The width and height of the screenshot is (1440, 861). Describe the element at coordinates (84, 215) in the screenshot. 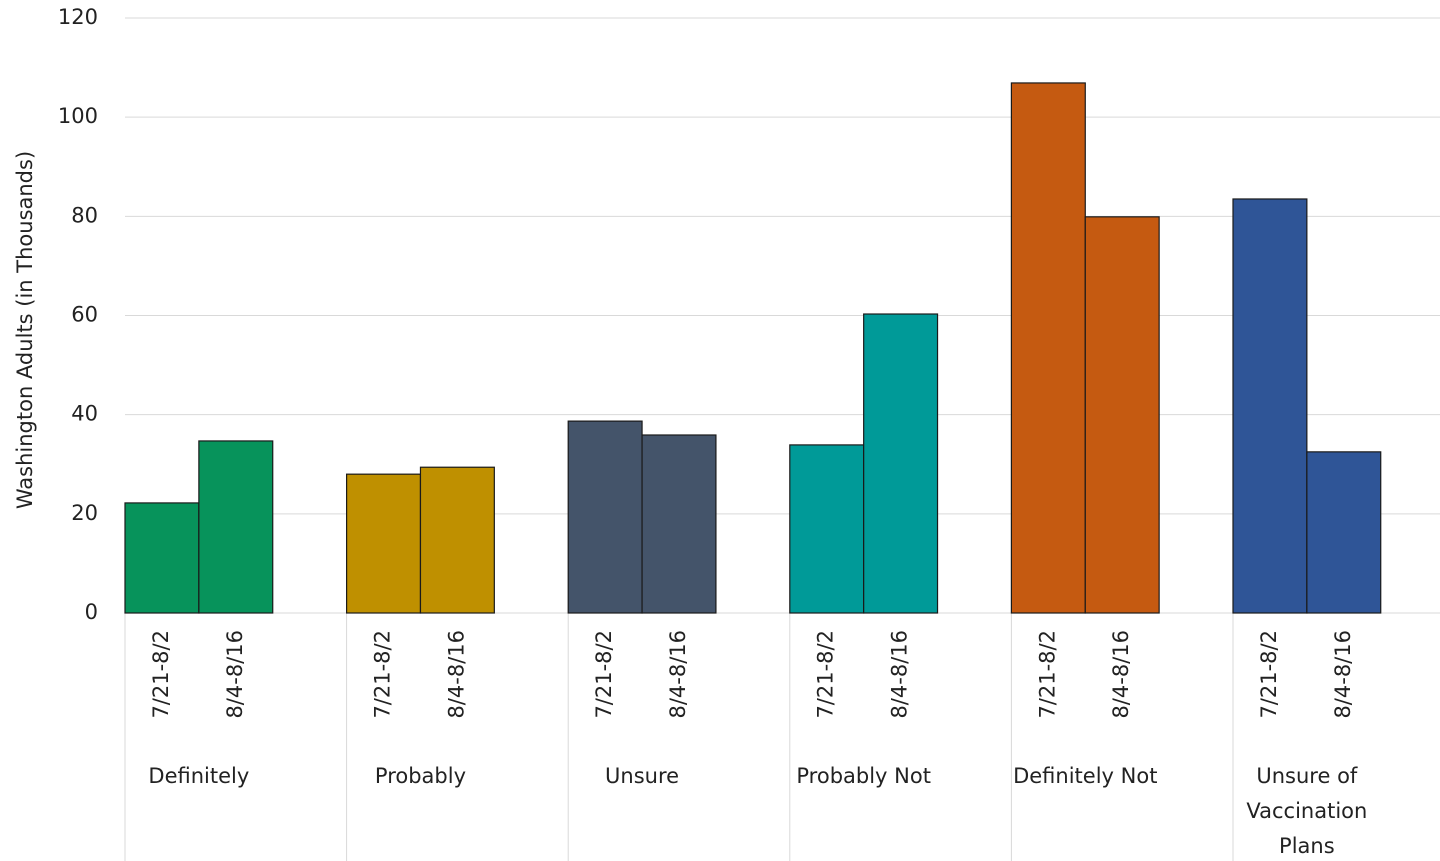

I see `y-tick-label: 80` at that location.